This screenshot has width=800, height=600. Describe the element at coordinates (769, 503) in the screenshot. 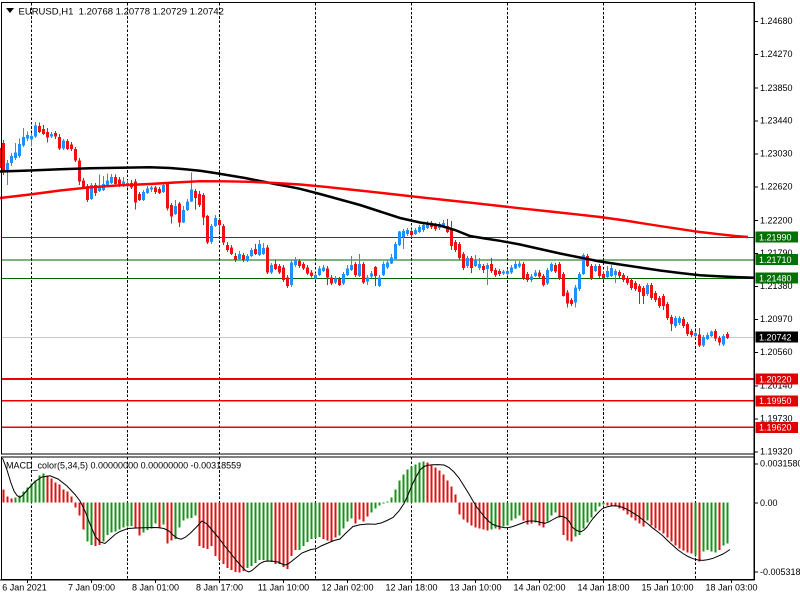

I see `svg-text: 0.00` at that location.